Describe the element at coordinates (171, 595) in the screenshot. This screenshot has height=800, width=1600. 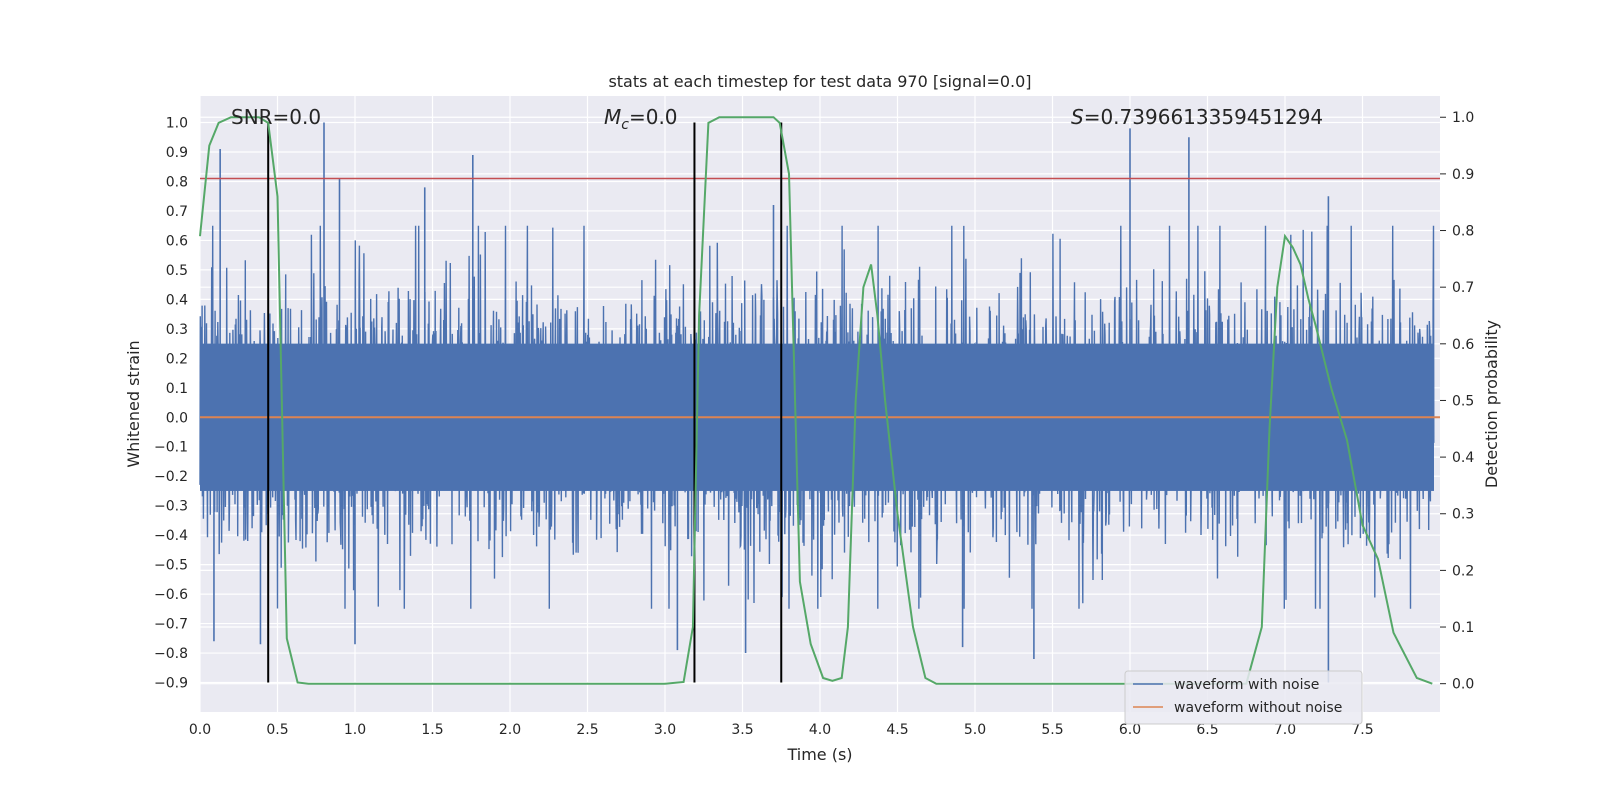
I see `y-tick-label: −0.6` at that location.